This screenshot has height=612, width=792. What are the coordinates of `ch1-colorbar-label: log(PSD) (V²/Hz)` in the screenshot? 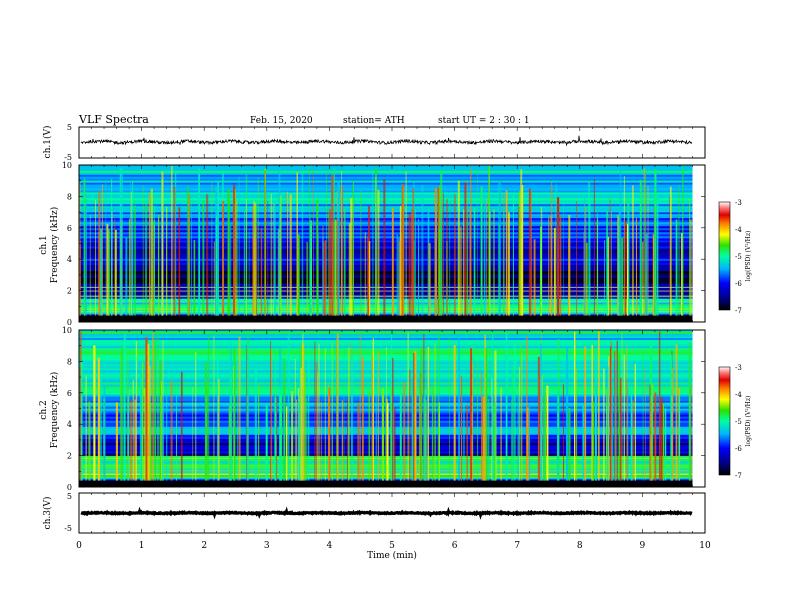 It's located at (748, 256).